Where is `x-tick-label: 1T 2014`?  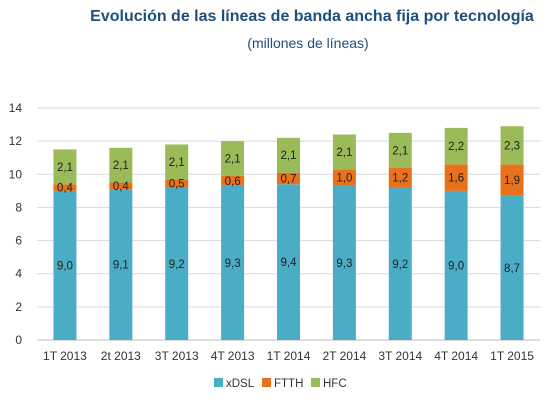
x-tick-label: 1T 2014 is located at coordinates (289, 356).